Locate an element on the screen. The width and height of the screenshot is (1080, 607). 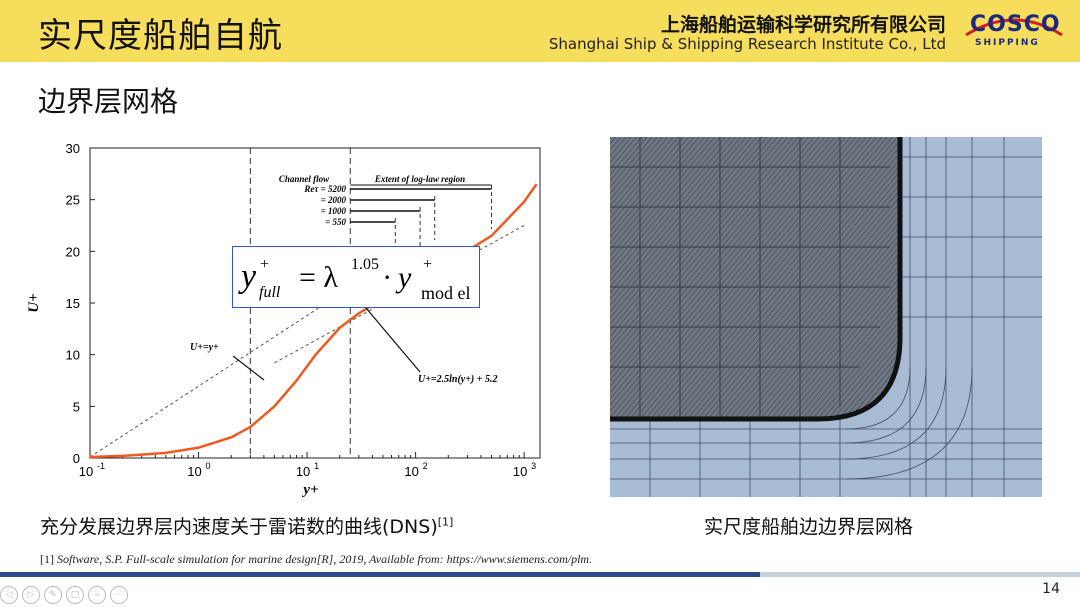
legend-title: Channel flow is located at coordinates (304, 179).